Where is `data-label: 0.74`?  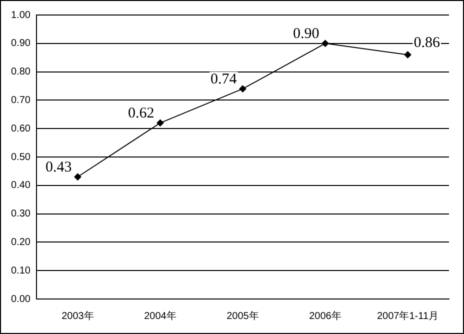 data-label: 0.74 is located at coordinates (224, 79).